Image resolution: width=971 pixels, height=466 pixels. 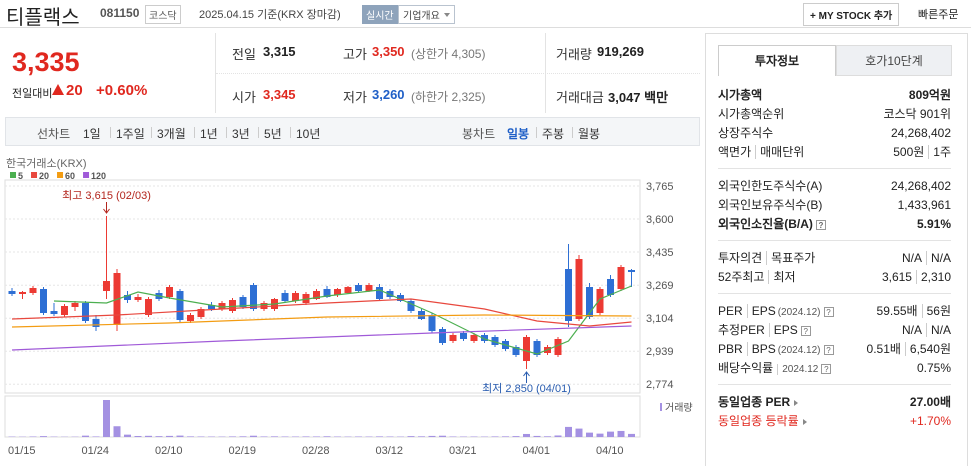 I want to click on x-tick-label: 04/01, so click(x=537, y=451).